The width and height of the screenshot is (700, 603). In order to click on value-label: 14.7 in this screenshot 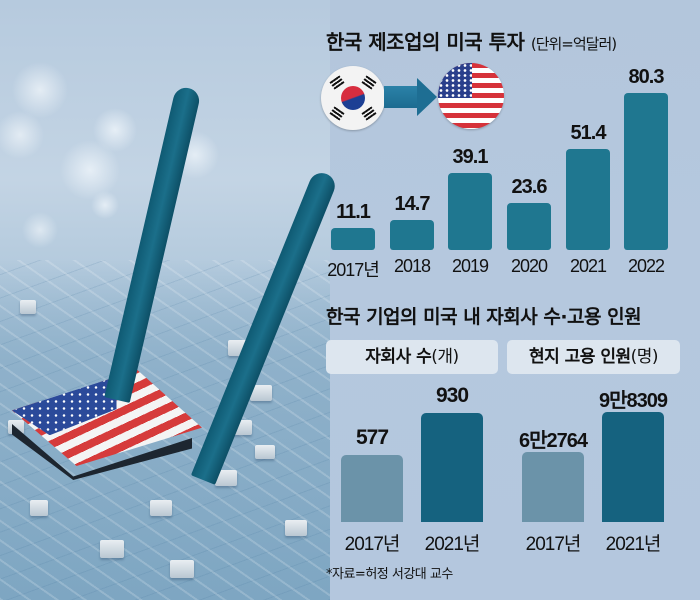, I will do `click(412, 204)`.